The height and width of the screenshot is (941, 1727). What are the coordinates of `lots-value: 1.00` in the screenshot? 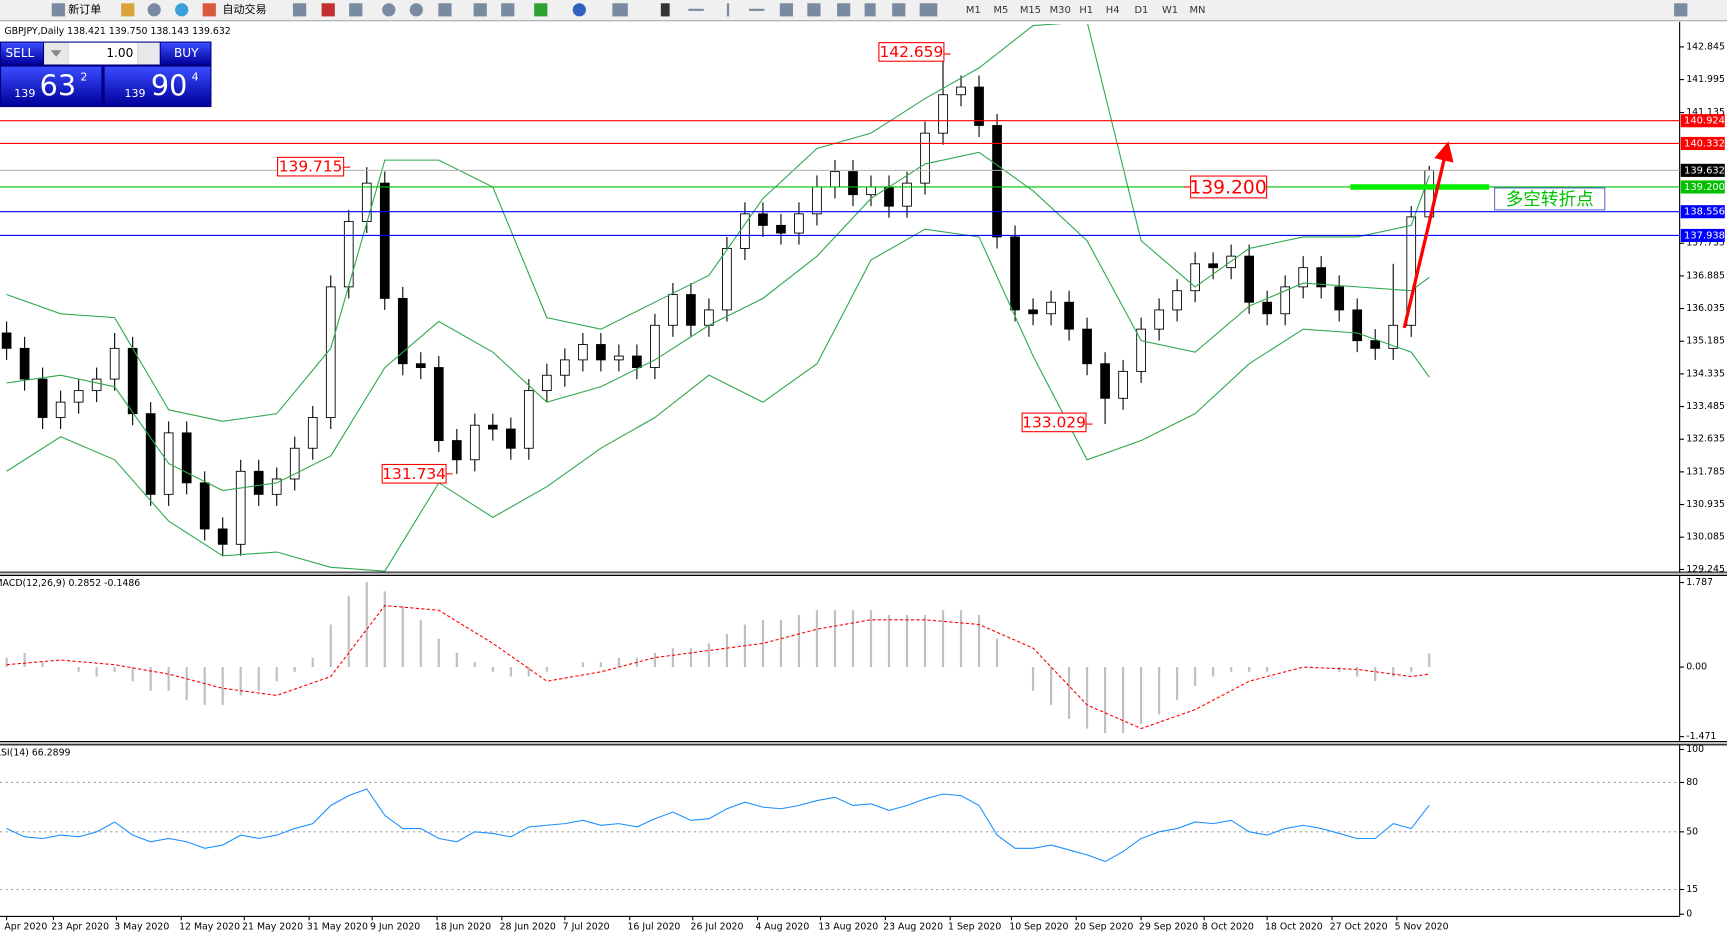 It's located at (119, 53).